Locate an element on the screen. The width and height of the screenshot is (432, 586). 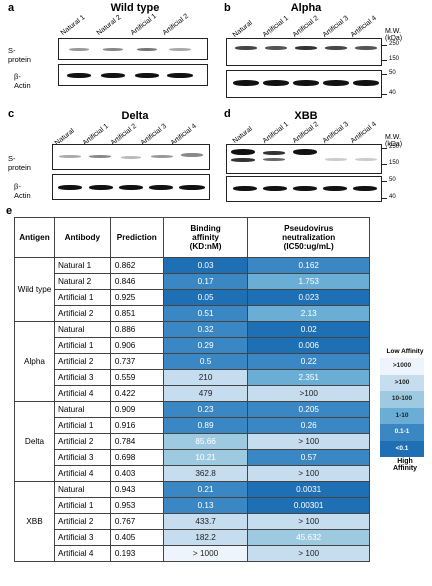
table-row: Artificial 1 0.916 0.89 0.26 is located at coordinates (192, 425).